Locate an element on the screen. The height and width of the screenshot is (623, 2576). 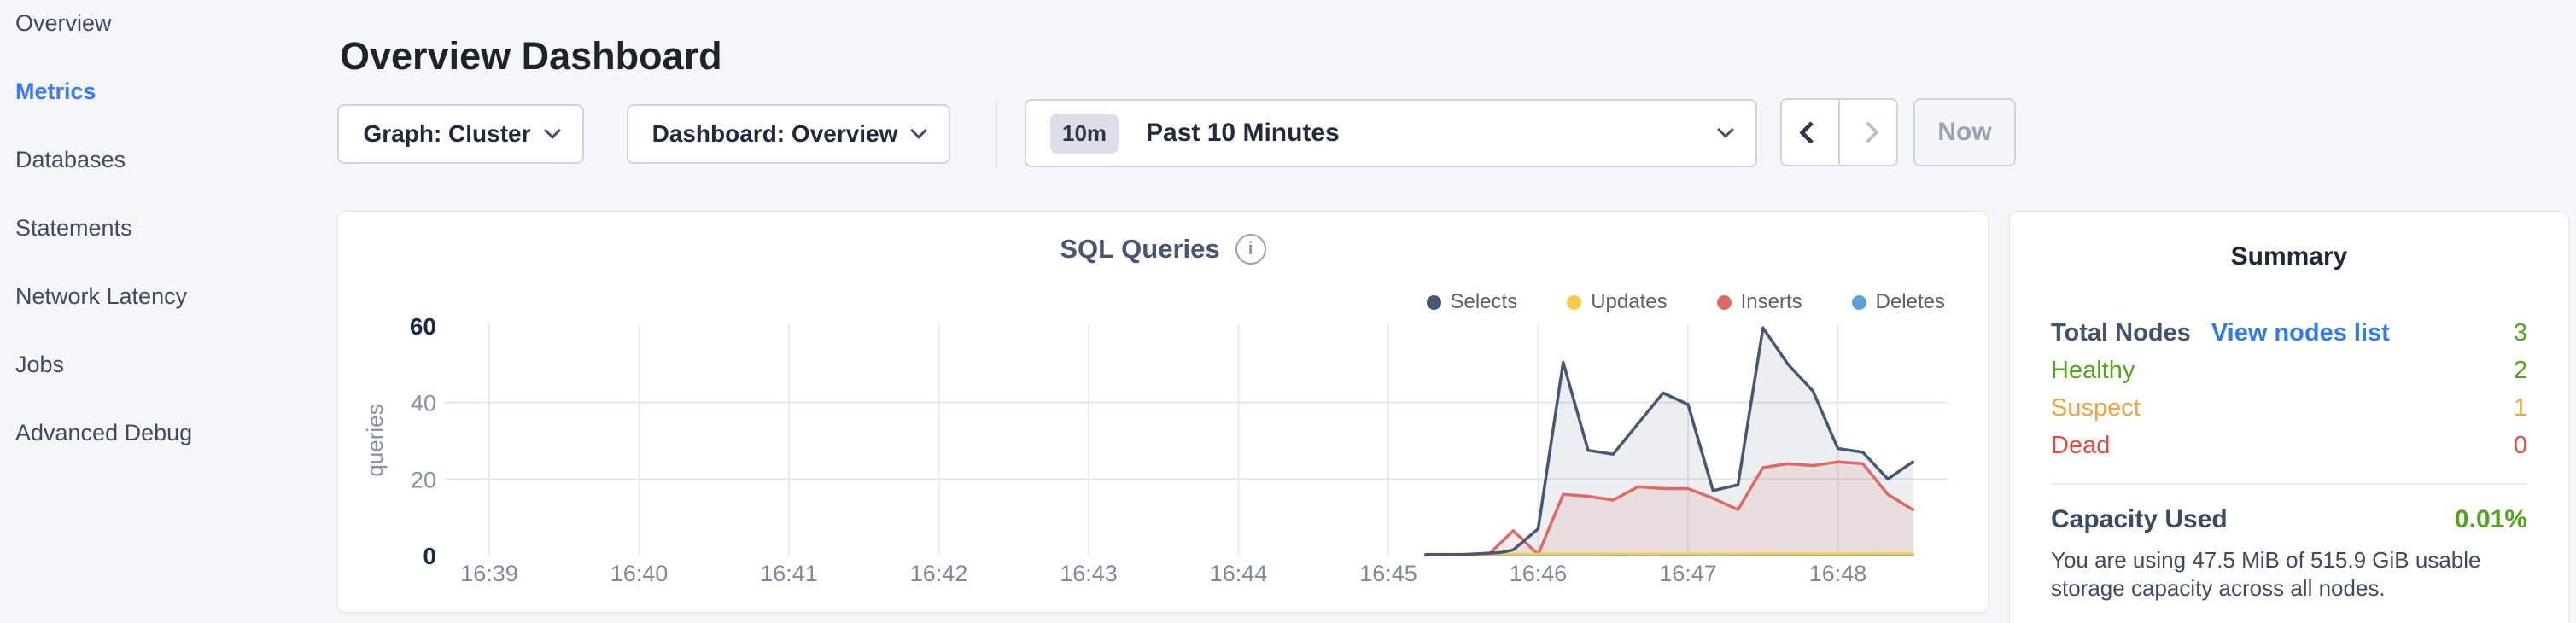
time-range-badge: 10m is located at coordinates (1084, 133).